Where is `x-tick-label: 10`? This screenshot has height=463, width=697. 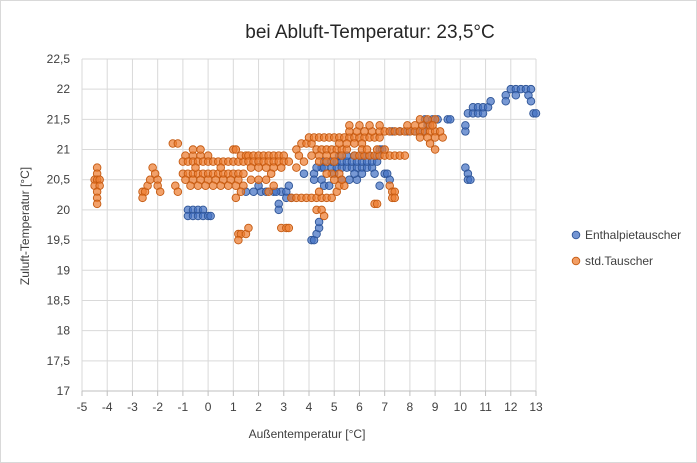 x-tick-label: 10 is located at coordinates (461, 407).